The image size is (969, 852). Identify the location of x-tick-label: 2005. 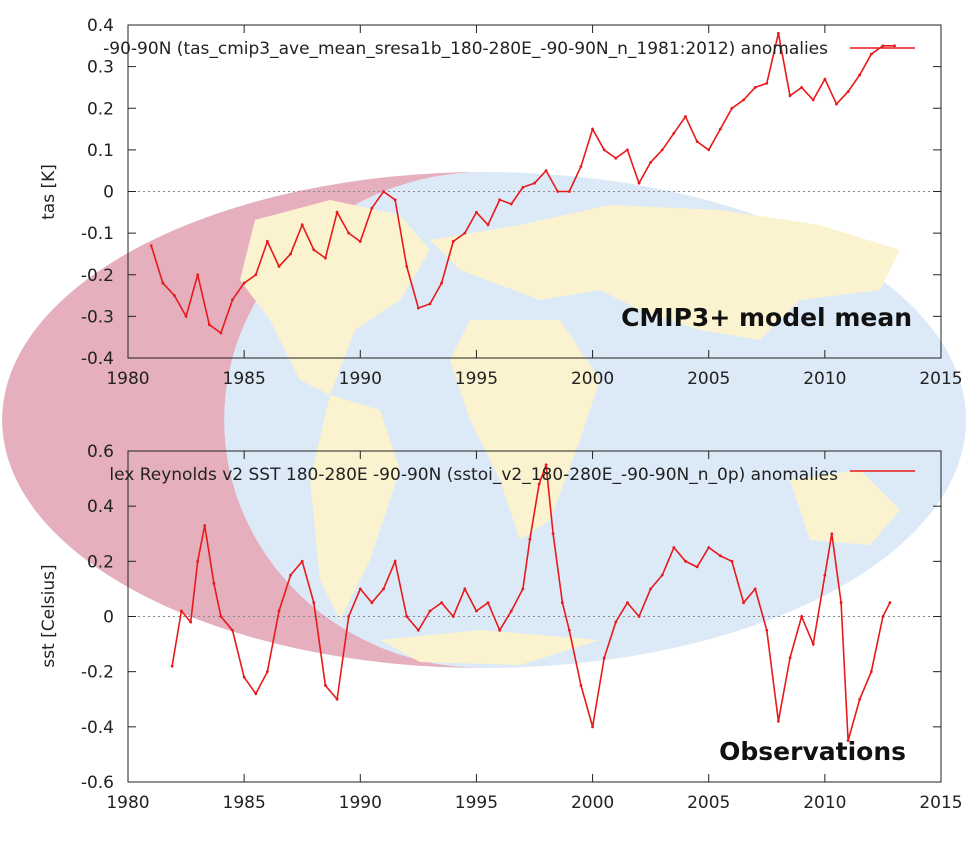
(708, 803).